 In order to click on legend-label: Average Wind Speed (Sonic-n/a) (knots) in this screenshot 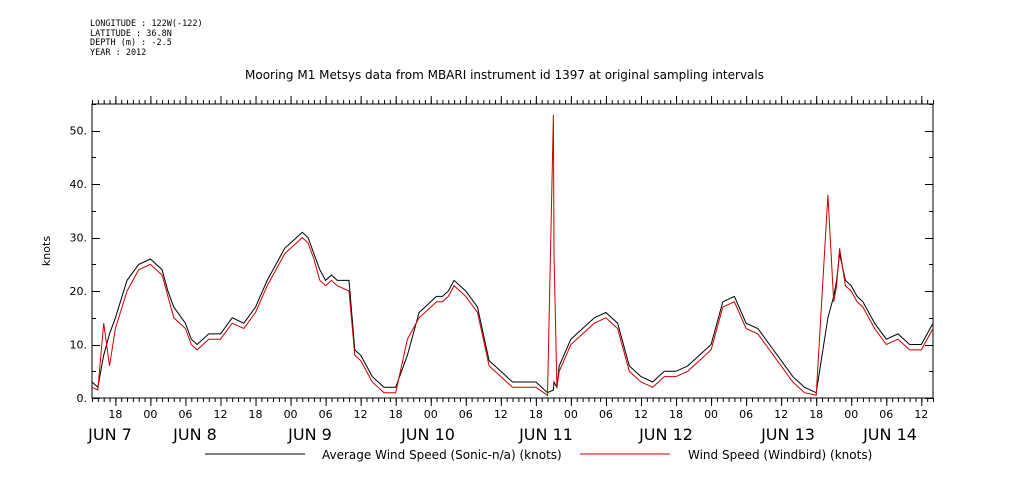, I will do `click(442, 455)`.